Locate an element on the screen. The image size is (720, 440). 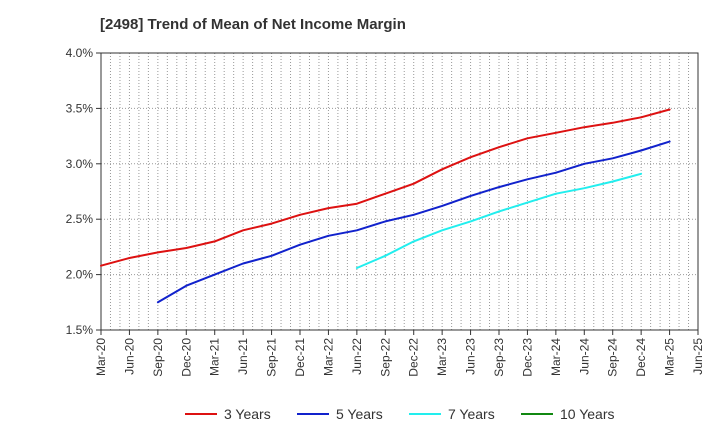
x-tick-label: Mar-21 is located at coordinates (215, 357).